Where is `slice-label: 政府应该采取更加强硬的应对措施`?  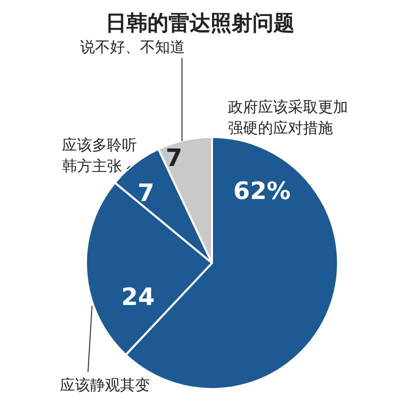 slice-label: 政府应该采取更加强硬的应对措施 is located at coordinates (288, 117).